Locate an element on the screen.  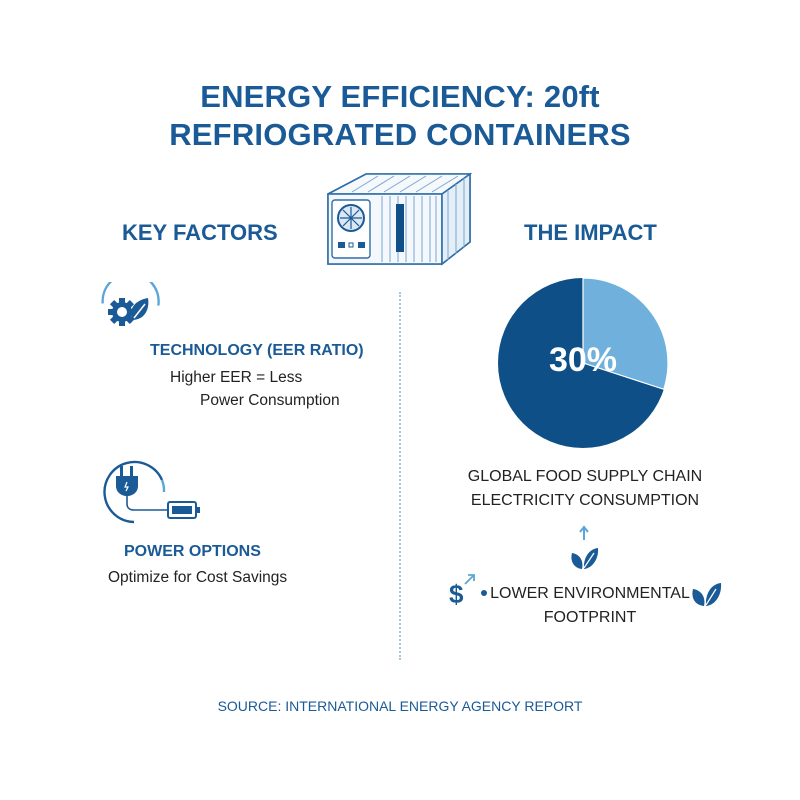
bullet-dot is located at coordinates (484, 593).